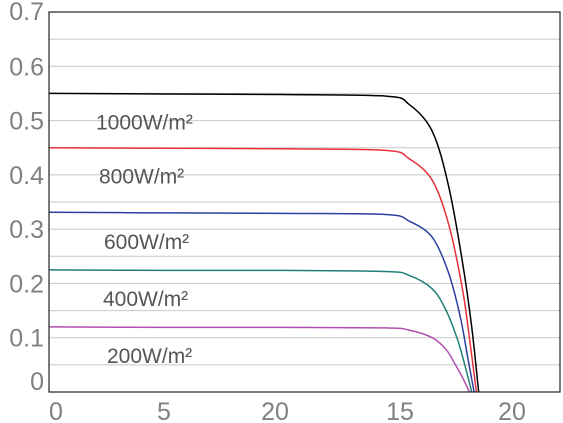 The width and height of the screenshot is (563, 423). What do you see at coordinates (144, 122) in the screenshot?
I see `series-label: 1000W/m²` at bounding box center [144, 122].